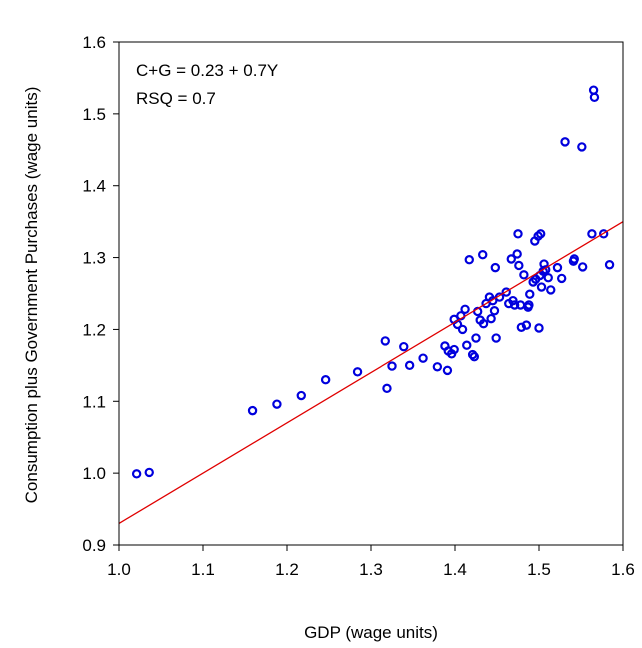  I want to click on x-tick-label: 1.6, so click(623, 569).